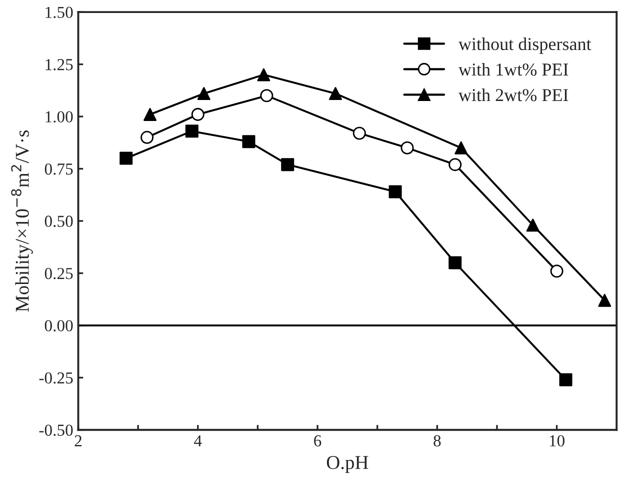 The height and width of the screenshot is (483, 626). I want to click on y-tick-label: 0.75, so click(58, 169).